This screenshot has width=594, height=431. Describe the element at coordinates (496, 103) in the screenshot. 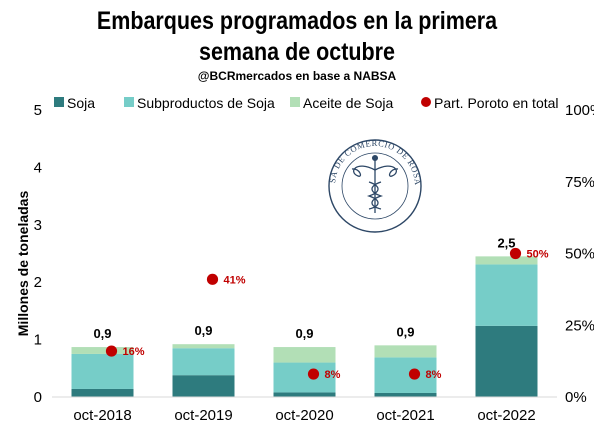

I see `legend-label: Part. Poroto en total` at that location.